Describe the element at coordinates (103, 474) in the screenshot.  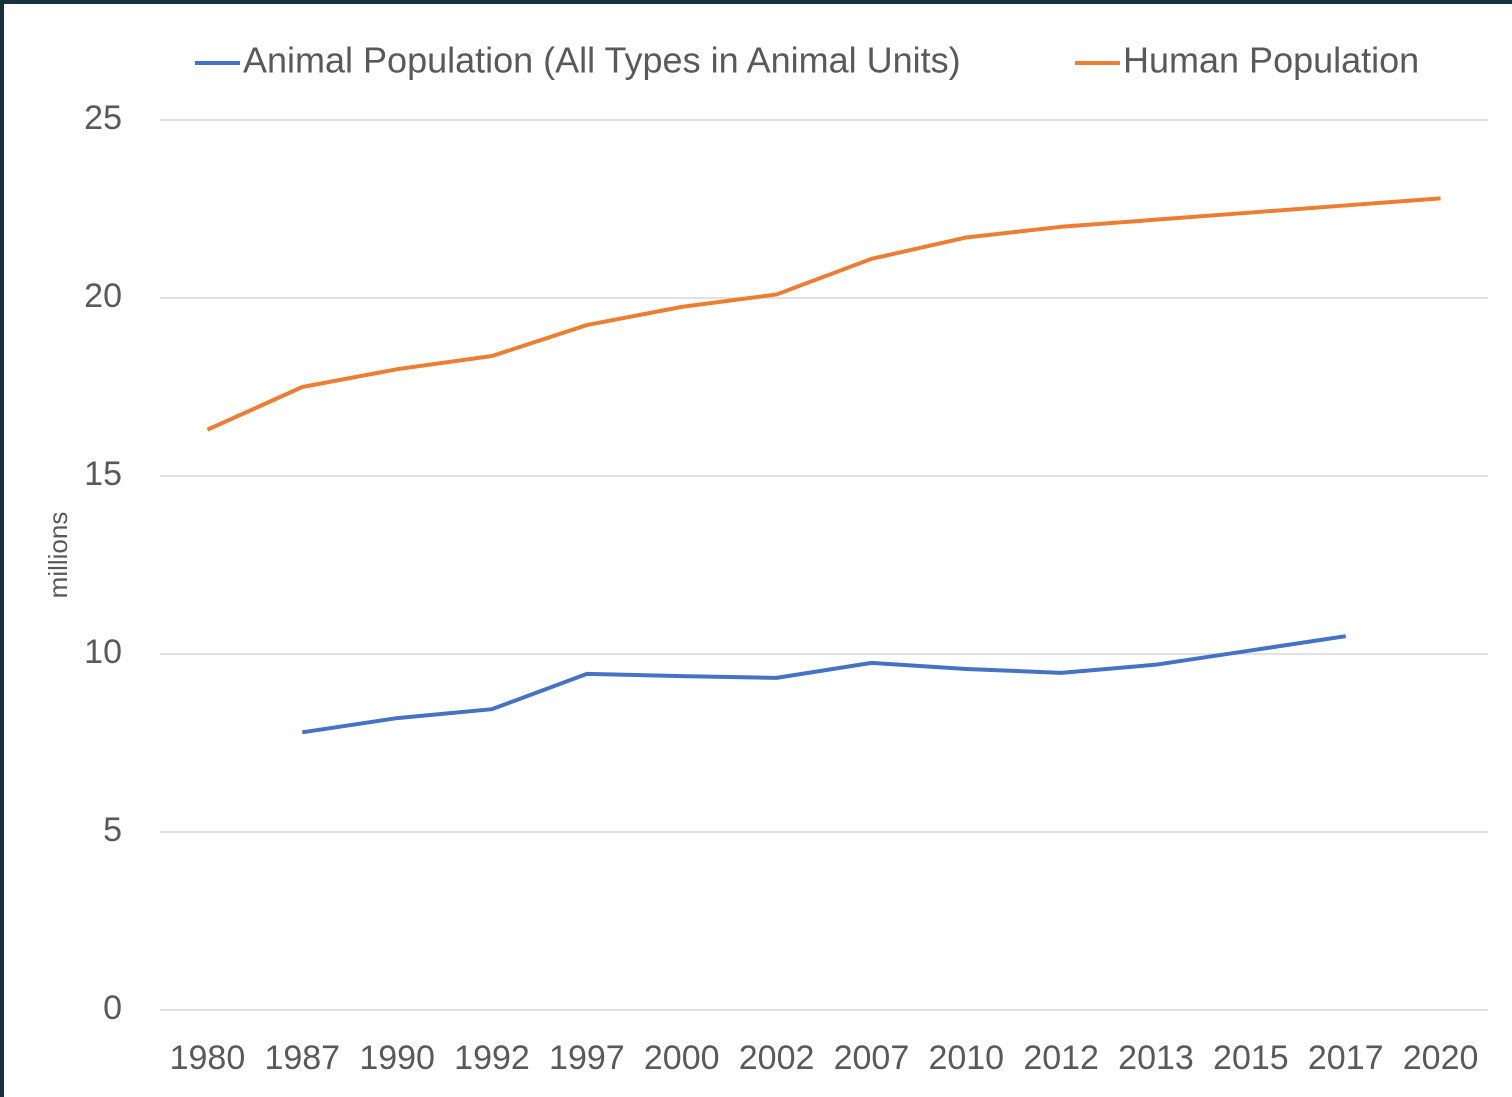
I see `y-tick-label: 15` at that location.